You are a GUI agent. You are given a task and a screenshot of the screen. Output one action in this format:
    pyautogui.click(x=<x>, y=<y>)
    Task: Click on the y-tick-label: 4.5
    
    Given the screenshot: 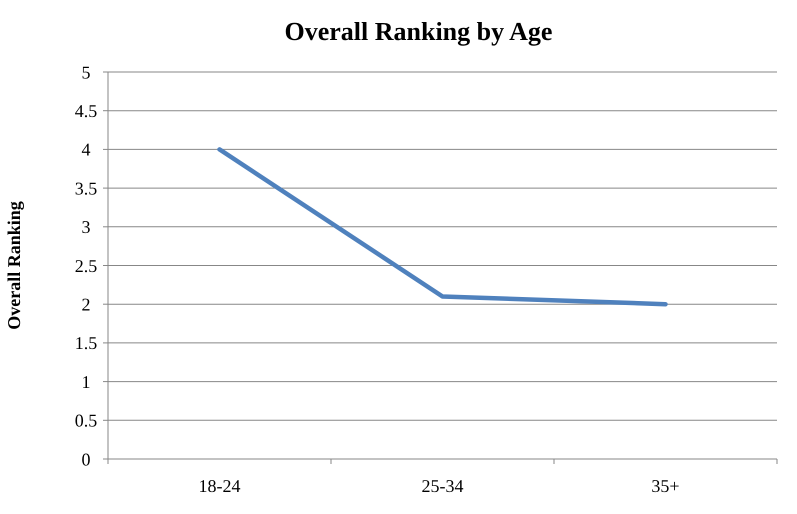 What is the action you would take?
    pyautogui.click(x=86, y=111)
    